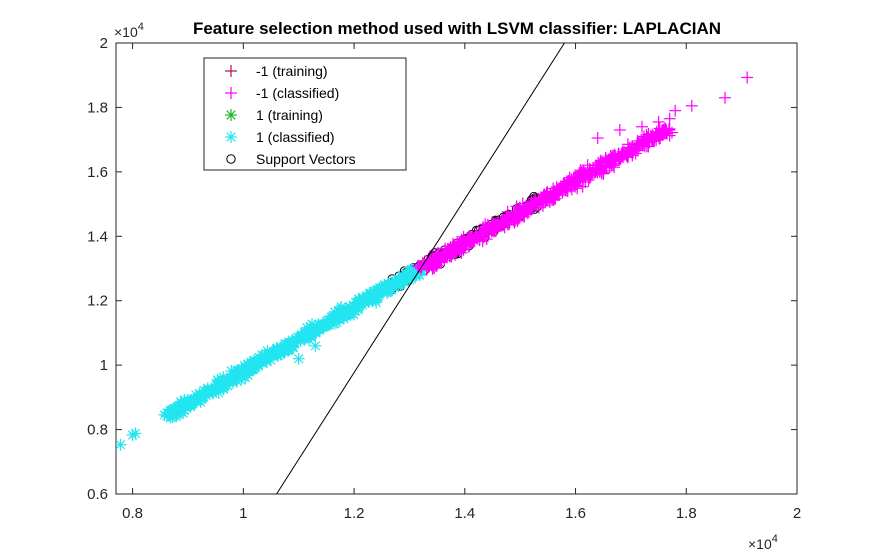  What do you see at coordinates (129, 30) in the screenshot?
I see `y-exponent-label: ×10⁴` at bounding box center [129, 30].